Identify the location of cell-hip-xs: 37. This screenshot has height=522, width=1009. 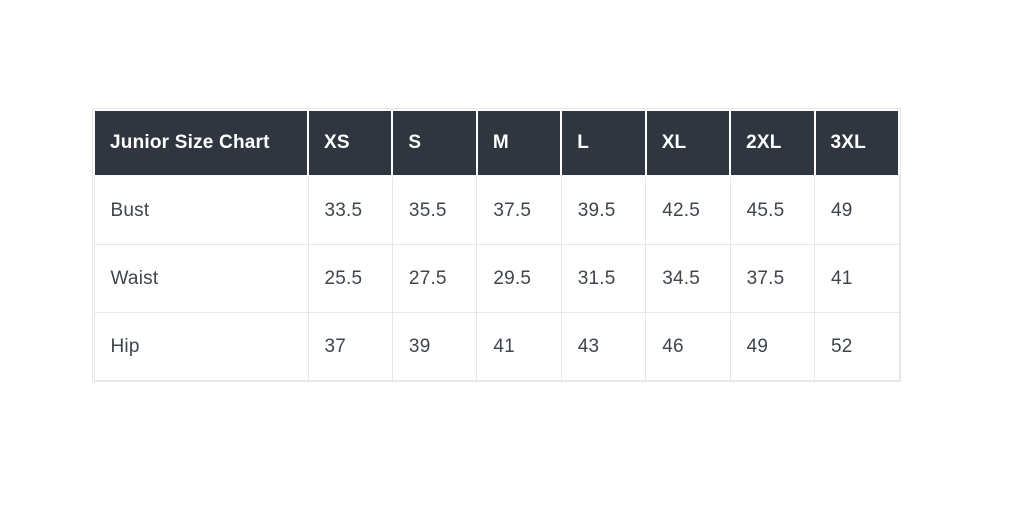
(350, 346).